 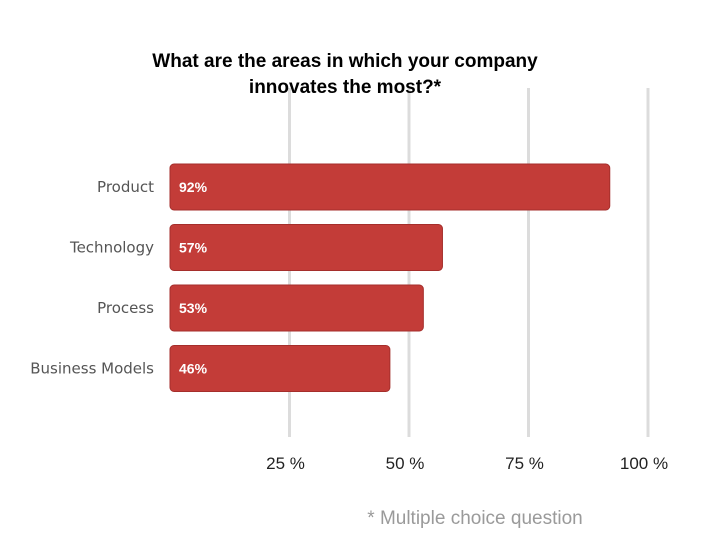 I want to click on x-tick-label-75: 75 %, so click(x=524, y=463).